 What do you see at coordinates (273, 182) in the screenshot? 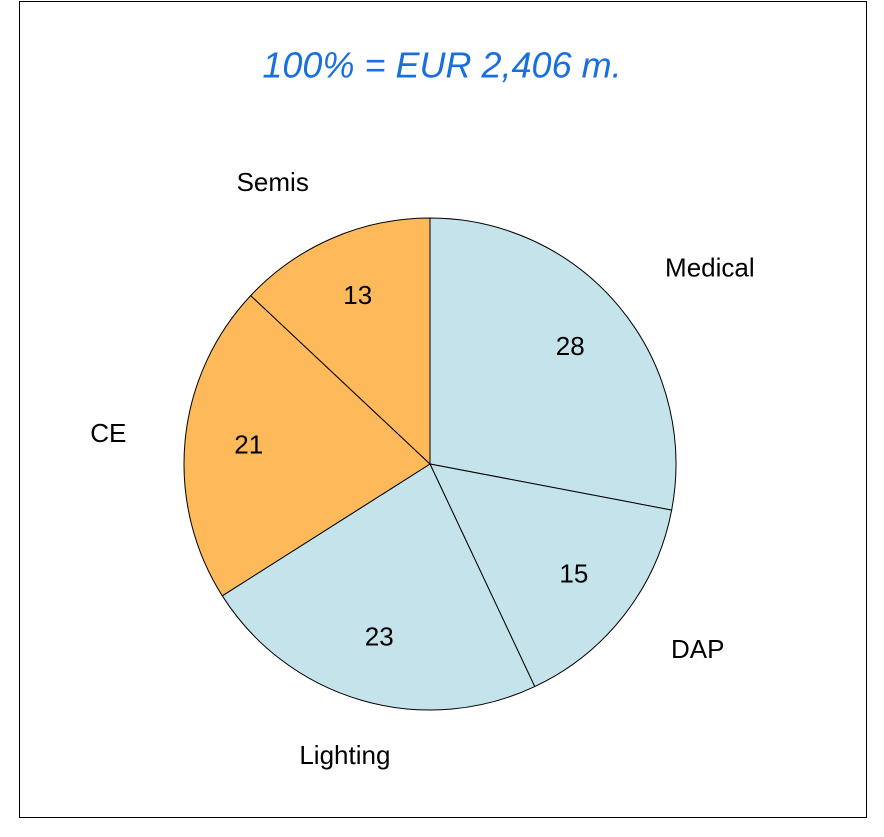
I see `category-label: Semis` at bounding box center [273, 182].